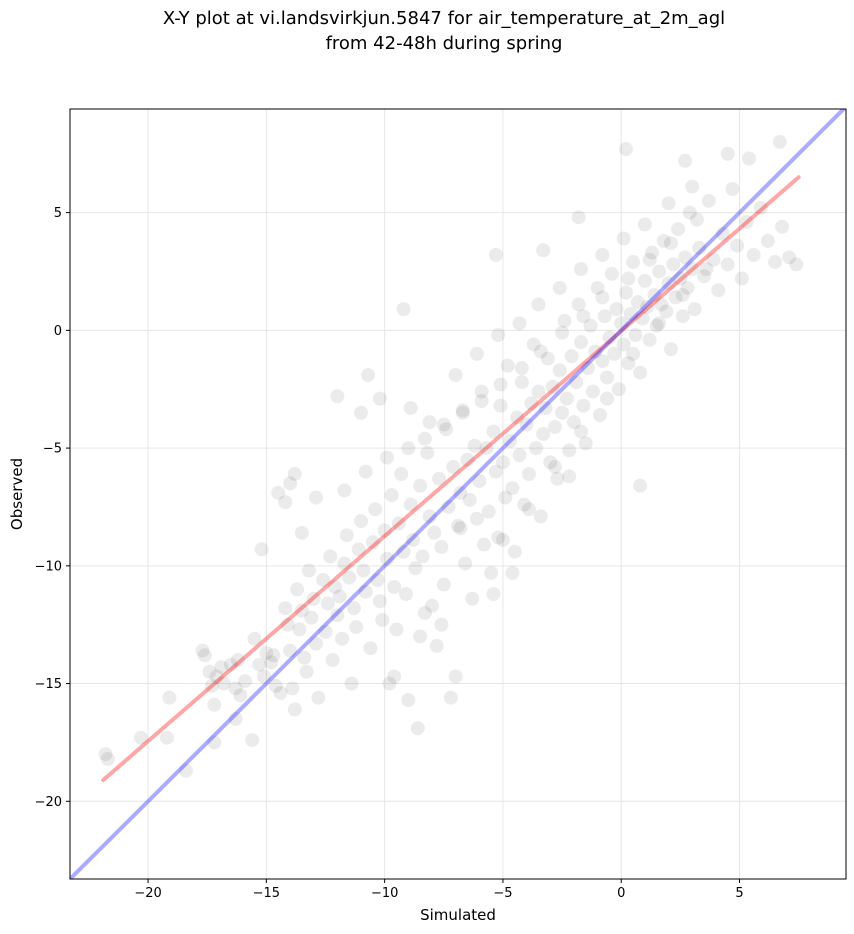 The image size is (854, 934). What do you see at coordinates (17, 494) in the screenshot?
I see `y-axis-label: Observed` at bounding box center [17, 494].